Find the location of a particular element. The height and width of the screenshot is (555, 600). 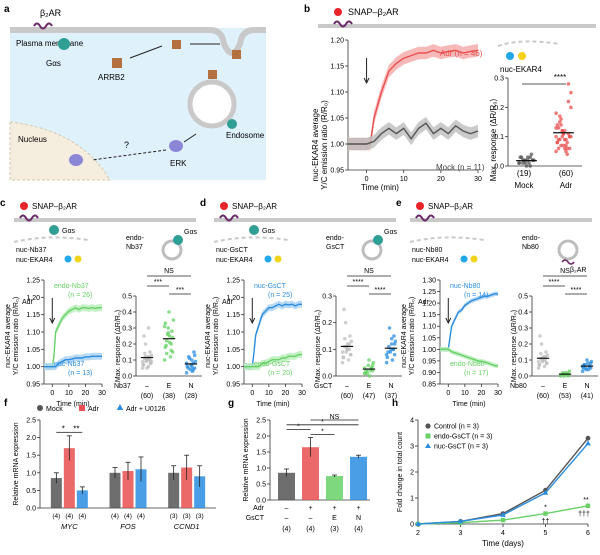

x-tick-label: 10 is located at coordinates (69, 393).